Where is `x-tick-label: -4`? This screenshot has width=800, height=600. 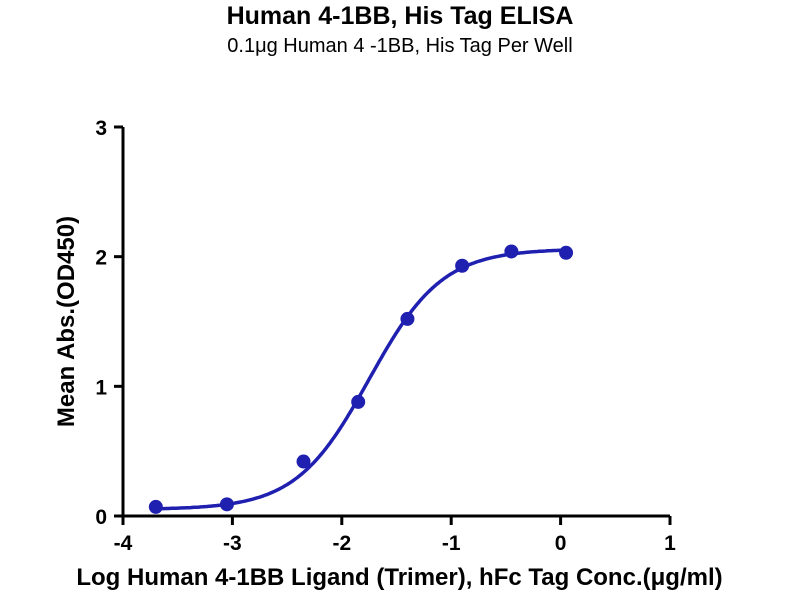 x-tick-label: -4 is located at coordinates (123, 543).